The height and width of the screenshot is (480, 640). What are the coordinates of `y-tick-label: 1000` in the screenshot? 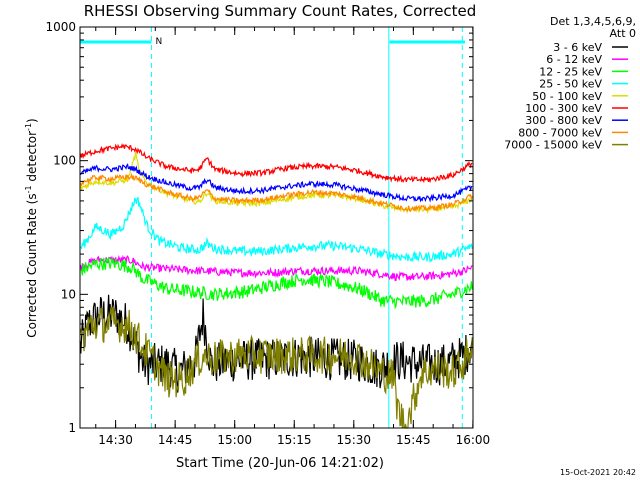 It's located at (60, 27).